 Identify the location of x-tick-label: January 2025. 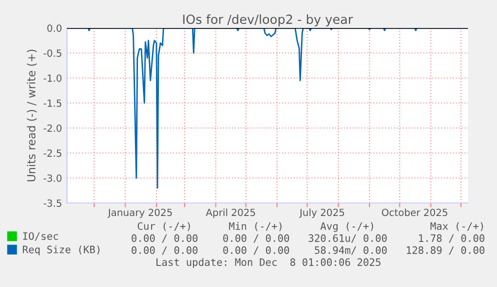
(140, 213).